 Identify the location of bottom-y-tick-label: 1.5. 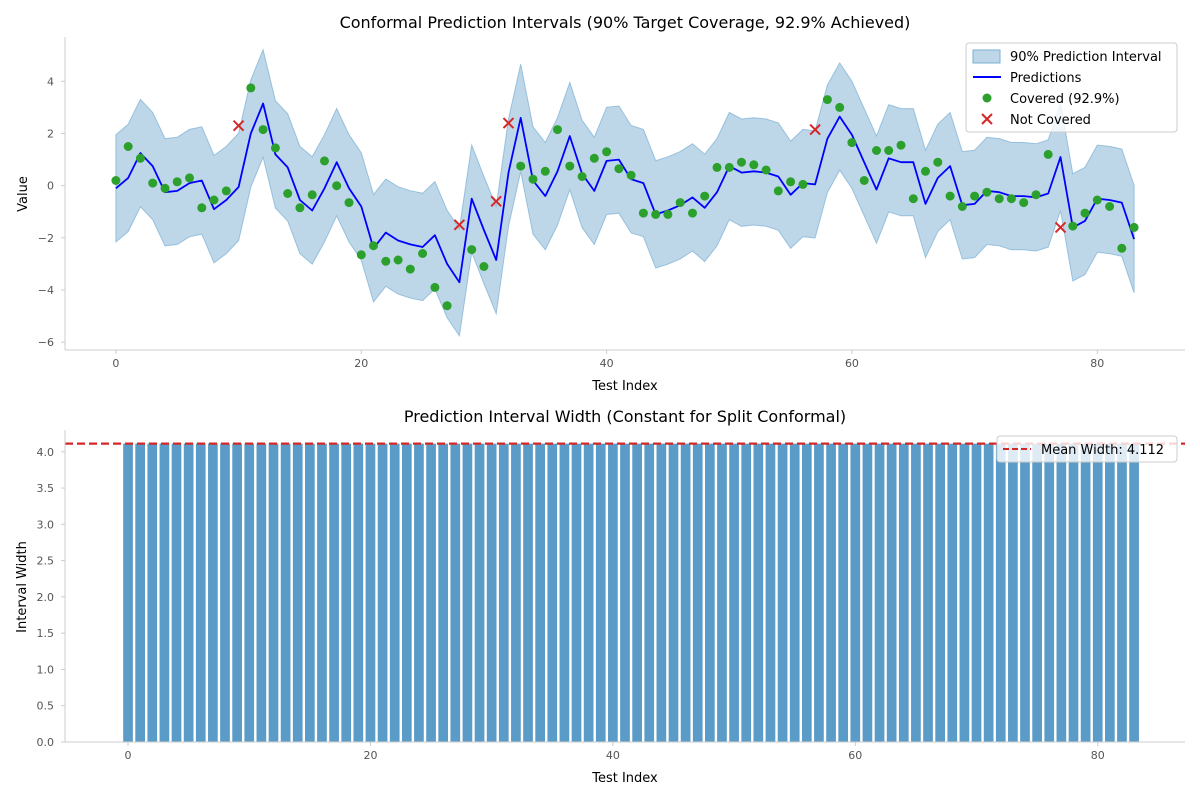
(46, 633).